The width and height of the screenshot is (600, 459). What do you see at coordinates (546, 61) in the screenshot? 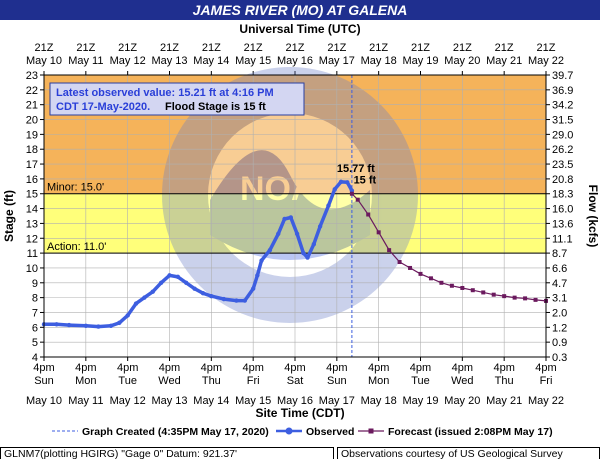
I see `utc-day-label: May 22` at bounding box center [546, 61].